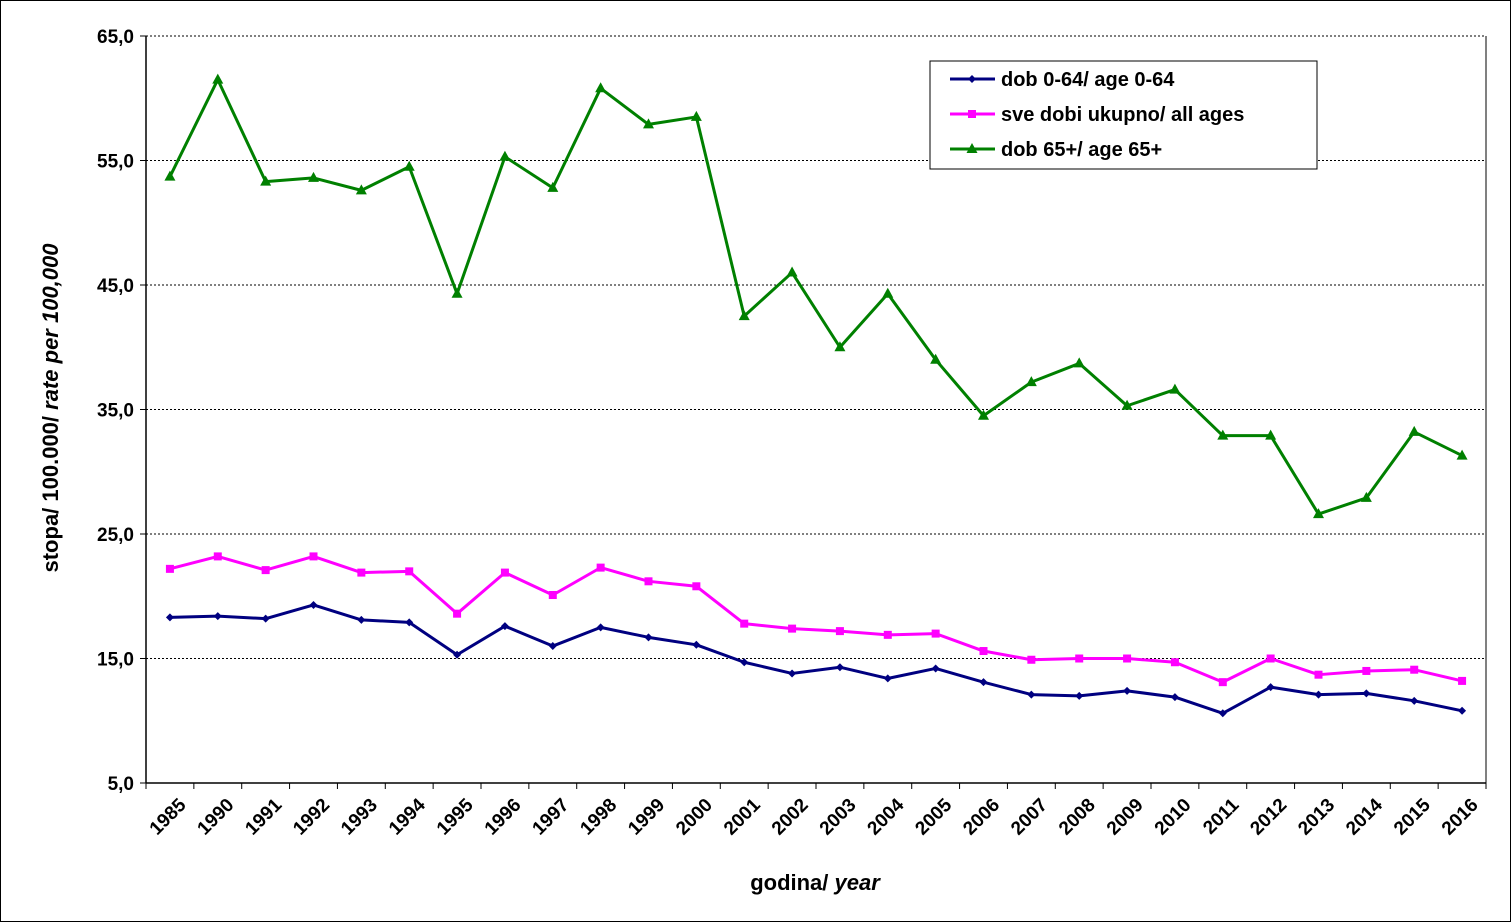  What do you see at coordinates (1088, 80) in the screenshot?
I see `legend-label: dob 0-64/ age 0-64` at bounding box center [1088, 80].